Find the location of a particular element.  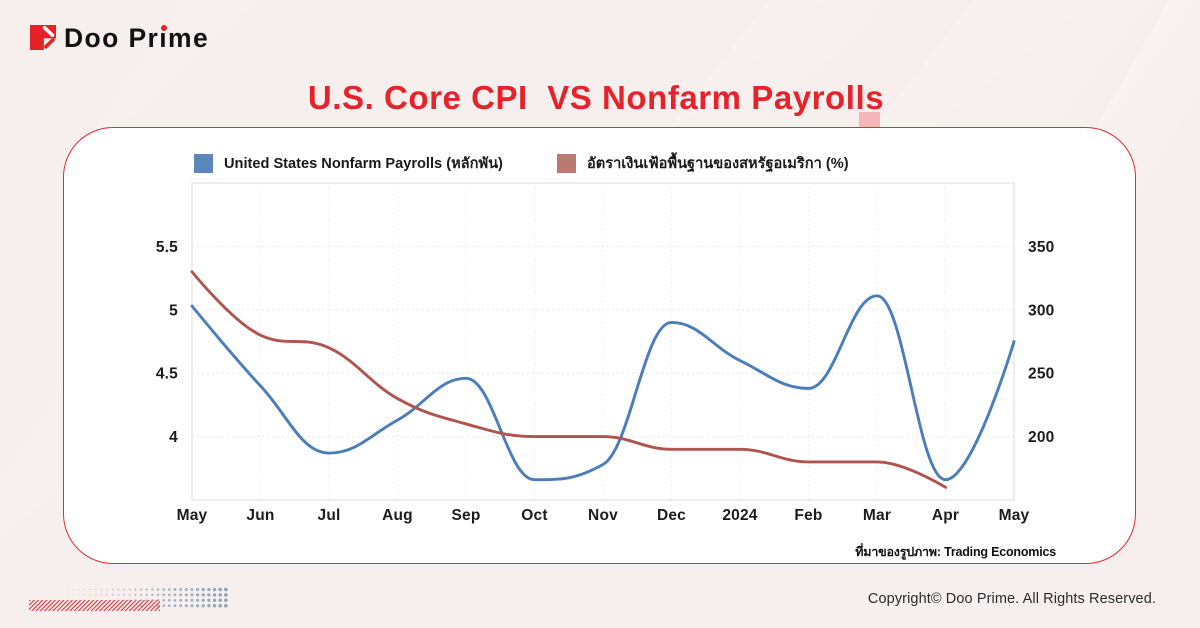

right-axis-tick: 350 is located at coordinates (1041, 247).